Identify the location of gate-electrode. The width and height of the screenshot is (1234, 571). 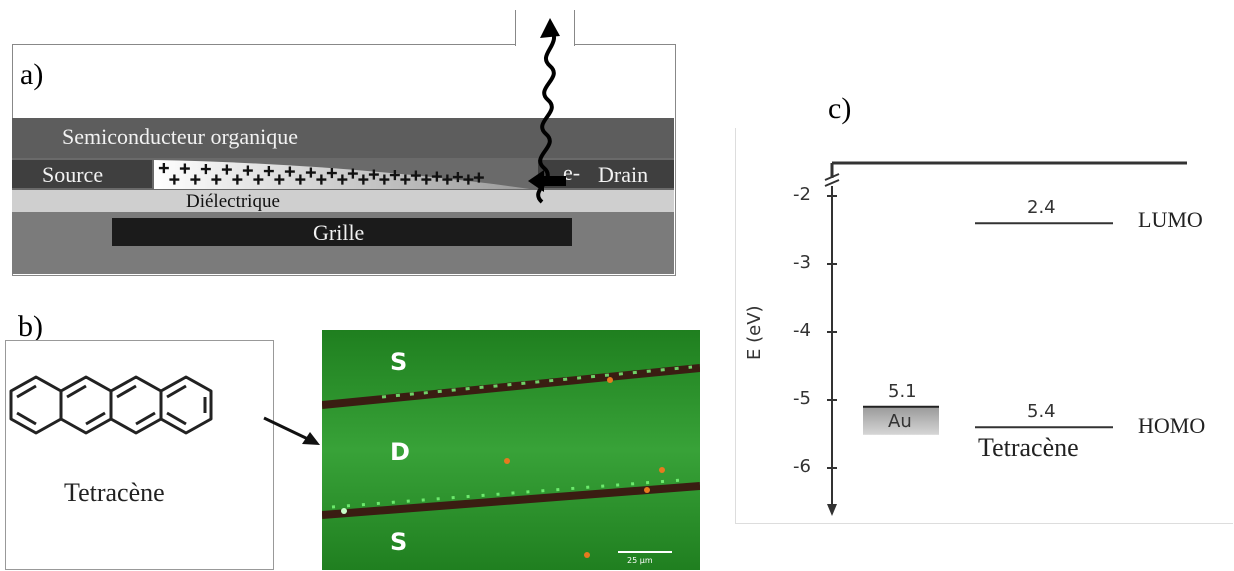
(342, 232).